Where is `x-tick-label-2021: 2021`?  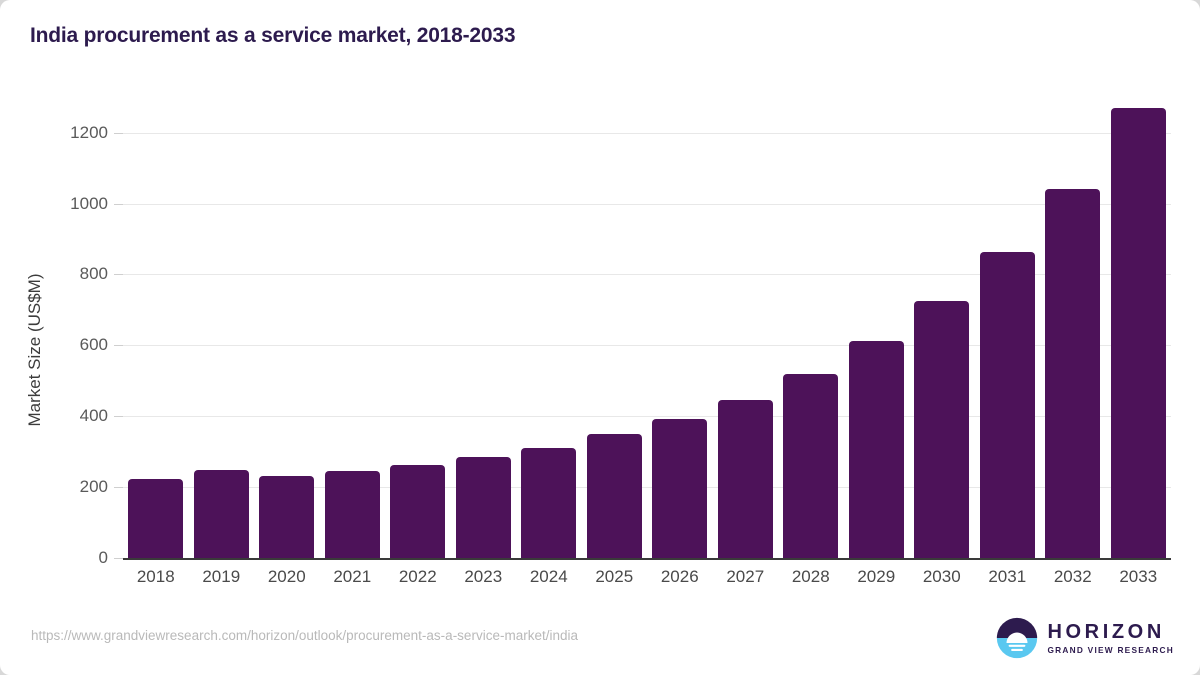 x-tick-label-2021: 2021 is located at coordinates (352, 576).